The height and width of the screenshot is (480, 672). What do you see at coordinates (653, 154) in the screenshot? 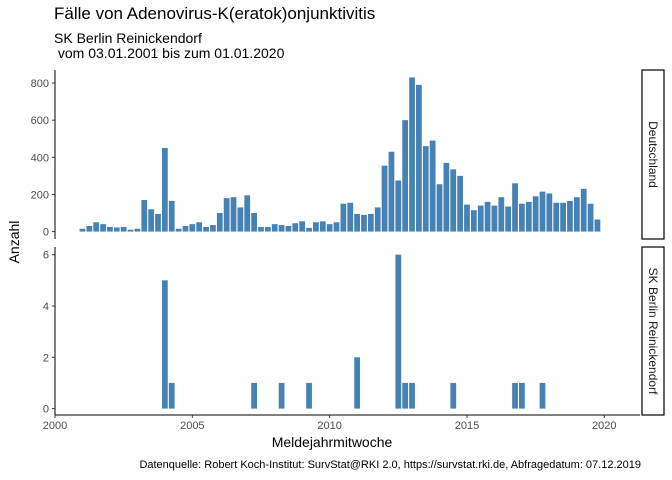
I see `facet-strip-label: Deutschland` at bounding box center [653, 154].